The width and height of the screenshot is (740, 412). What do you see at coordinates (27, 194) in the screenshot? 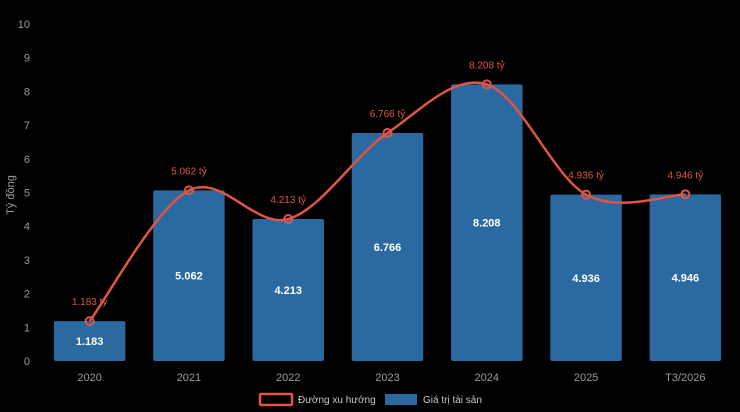
I see `y-tick-label: 5` at bounding box center [27, 194].